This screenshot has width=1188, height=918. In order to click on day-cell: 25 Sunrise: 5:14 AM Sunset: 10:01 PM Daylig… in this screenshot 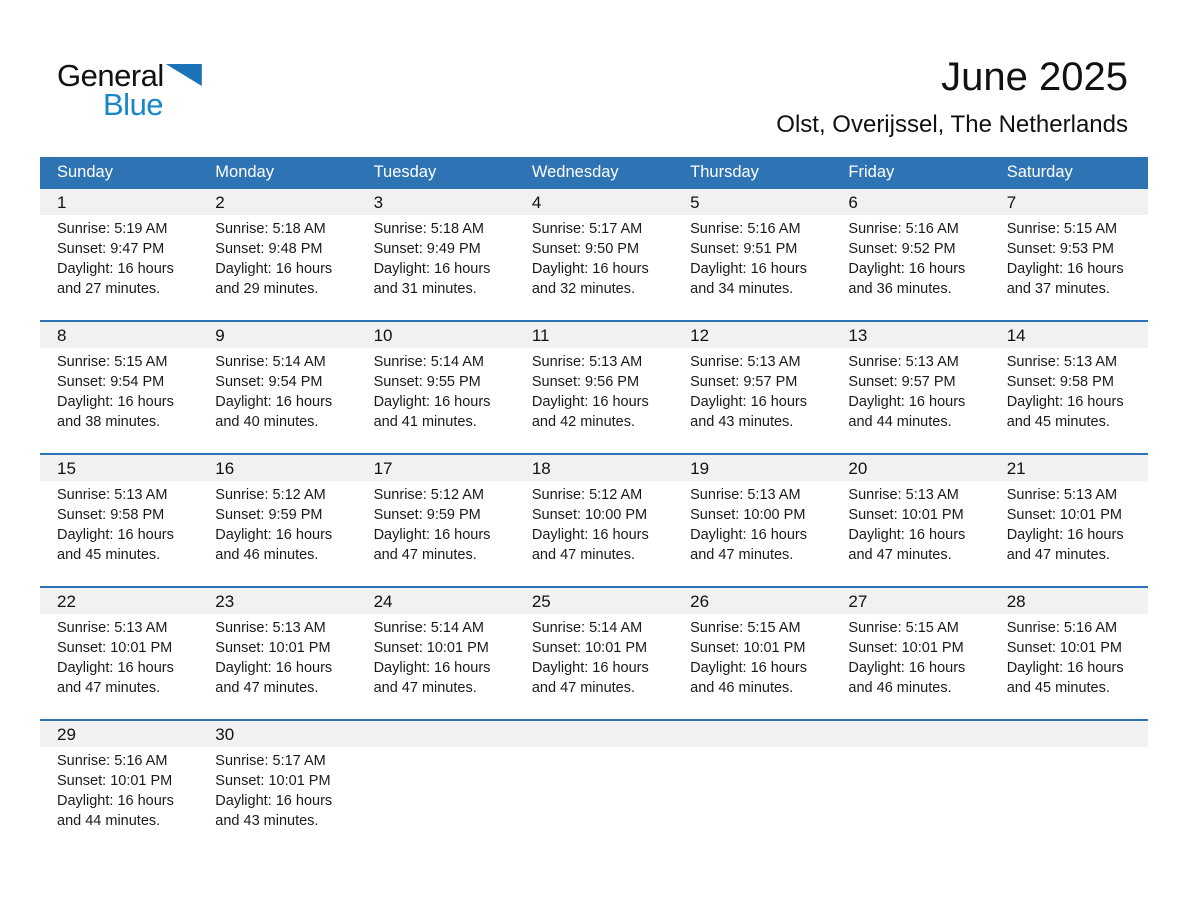, I will do `click(594, 653)`.